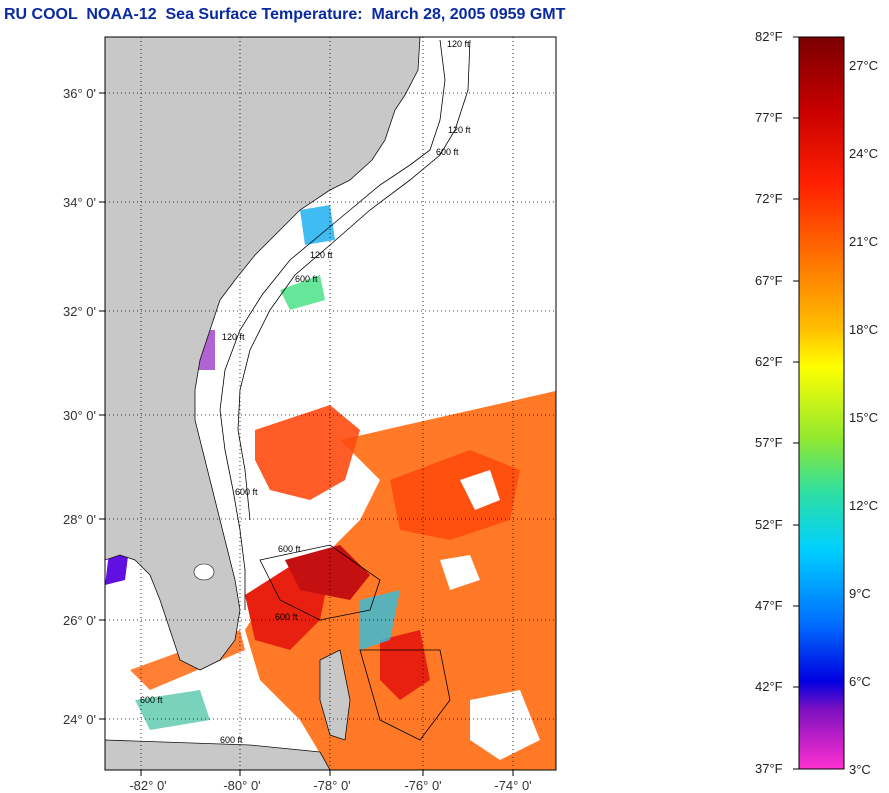 The image size is (889, 793). Describe the element at coordinates (204, 572) in the screenshot. I see `lake` at that location.